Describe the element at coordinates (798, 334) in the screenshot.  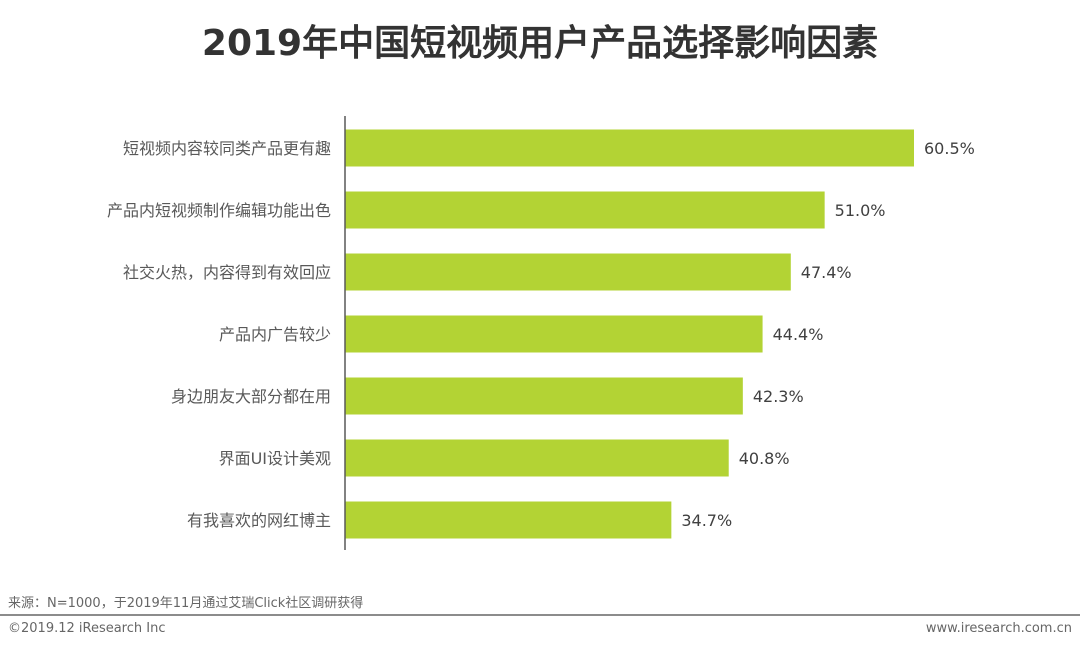
I see `value-label: 44.4%` at that location.